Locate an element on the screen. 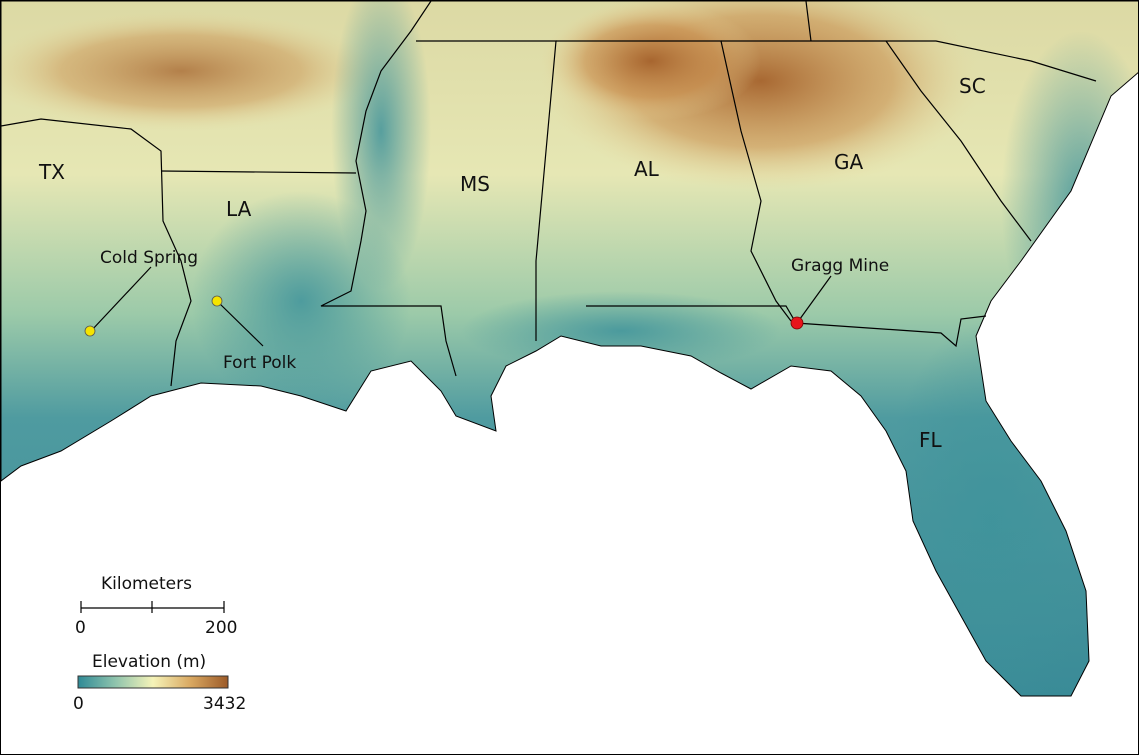 This screenshot has width=1139, height=755. gragg-mine-marker is located at coordinates (797, 323).